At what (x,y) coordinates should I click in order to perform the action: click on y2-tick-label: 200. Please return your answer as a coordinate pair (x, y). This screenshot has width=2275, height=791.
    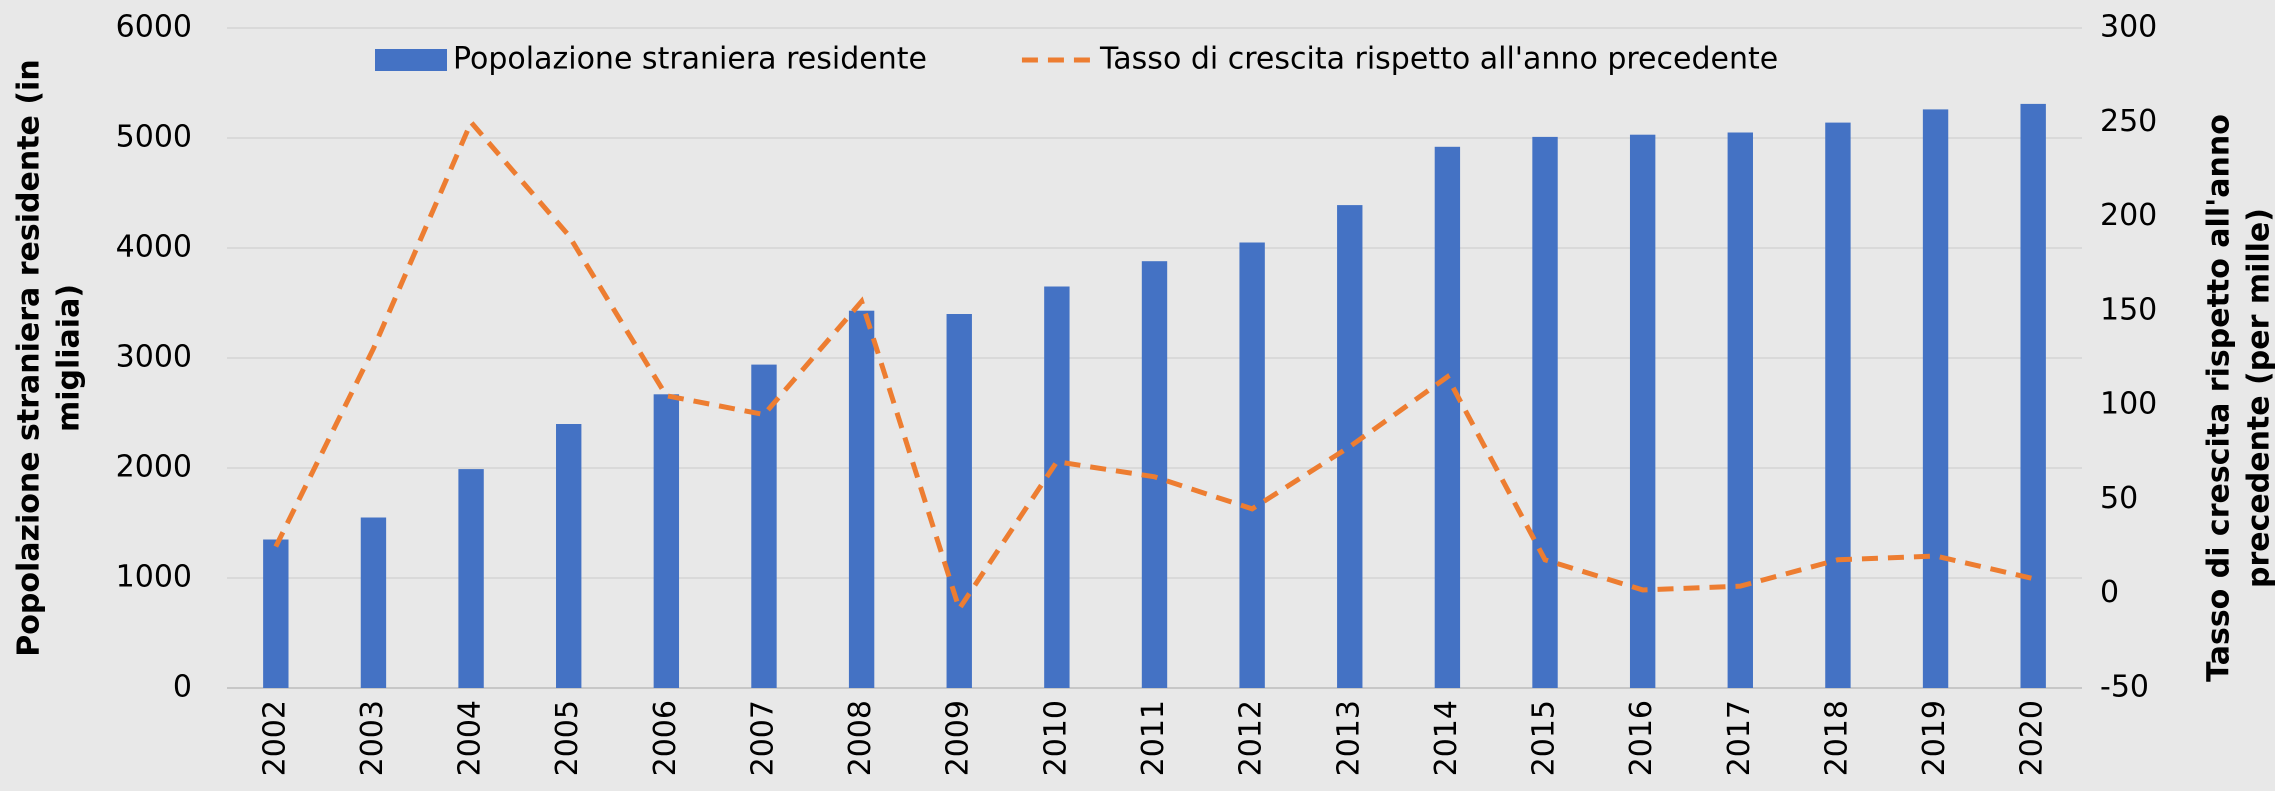
    Looking at the image, I should click on (2128, 215).